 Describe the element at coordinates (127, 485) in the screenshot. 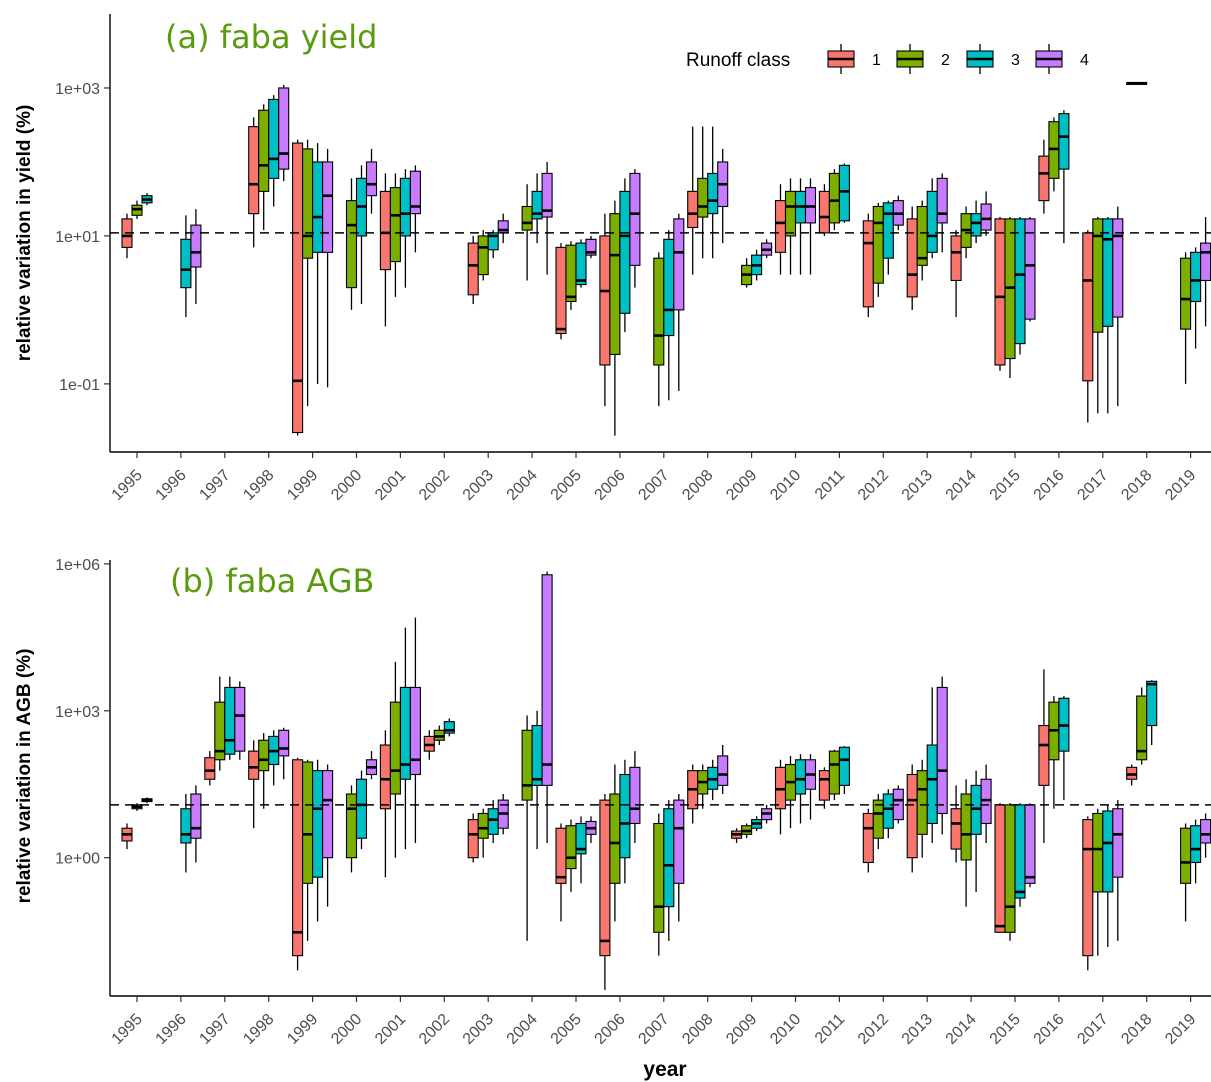

I see `x-tick-label: 1995` at that location.